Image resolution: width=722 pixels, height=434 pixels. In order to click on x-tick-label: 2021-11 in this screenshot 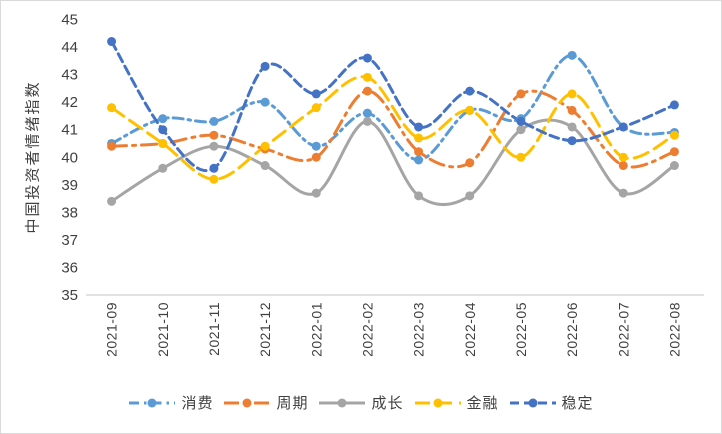, I will do `click(214, 329)`.